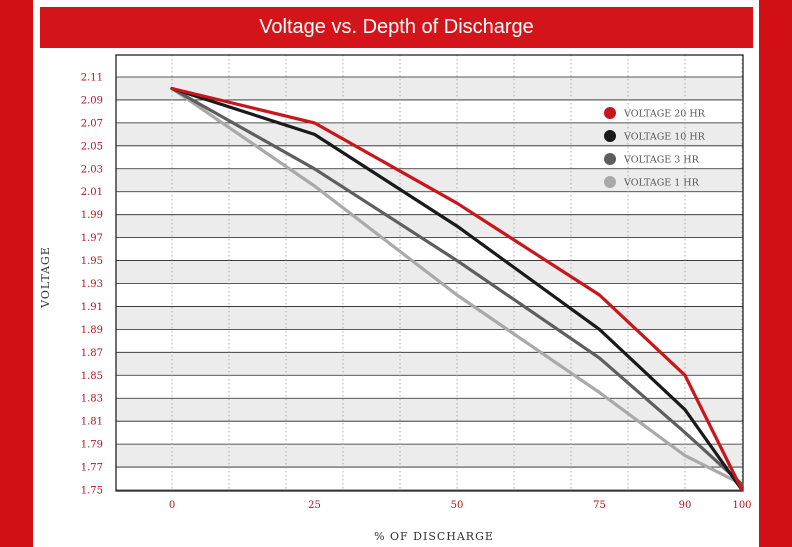  Describe the element at coordinates (434, 536) in the screenshot. I see `x-axis-label: % OF DISCHARGE` at that location.